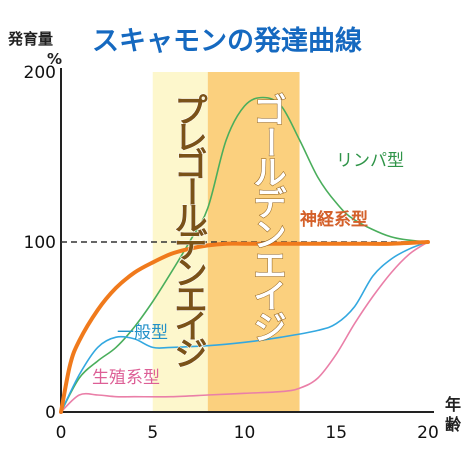 The height and width of the screenshot is (474, 474). Describe the element at coordinates (334, 219) in the screenshot. I see `series-label-neural: 神経系型` at that location.